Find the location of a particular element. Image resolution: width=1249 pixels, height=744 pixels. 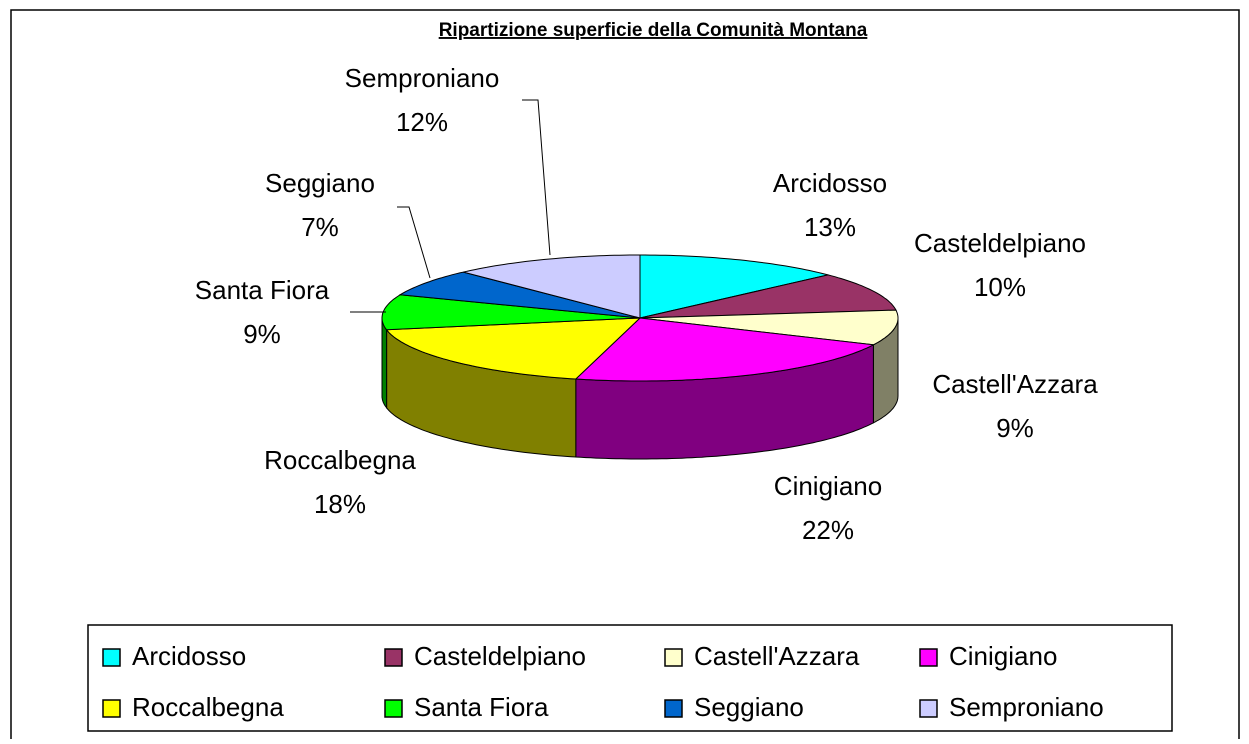

data-label-name: Casteldelpiano is located at coordinates (1000, 243).